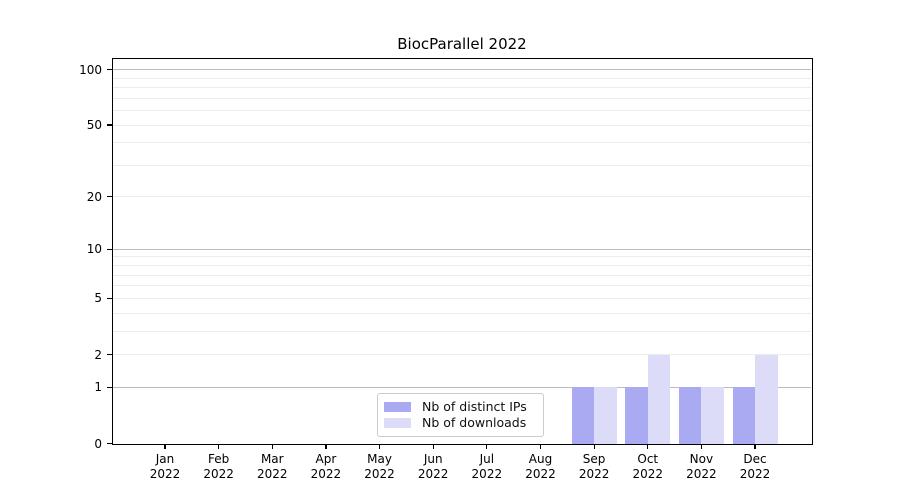 This screenshot has height=500, width=900. What do you see at coordinates (379, 458) in the screenshot?
I see `x-tick-month: May` at bounding box center [379, 458].